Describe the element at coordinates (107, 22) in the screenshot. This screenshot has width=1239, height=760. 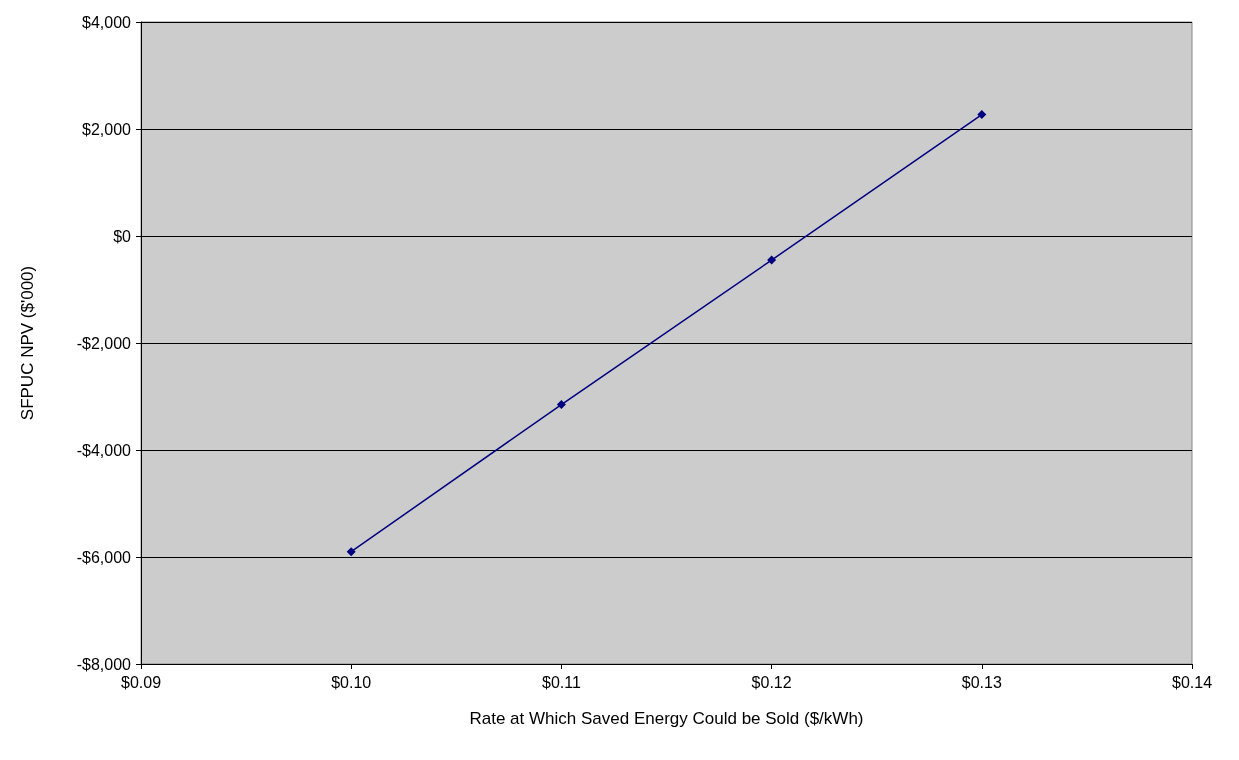
I see `y-tick-label: $4,000` at that location.